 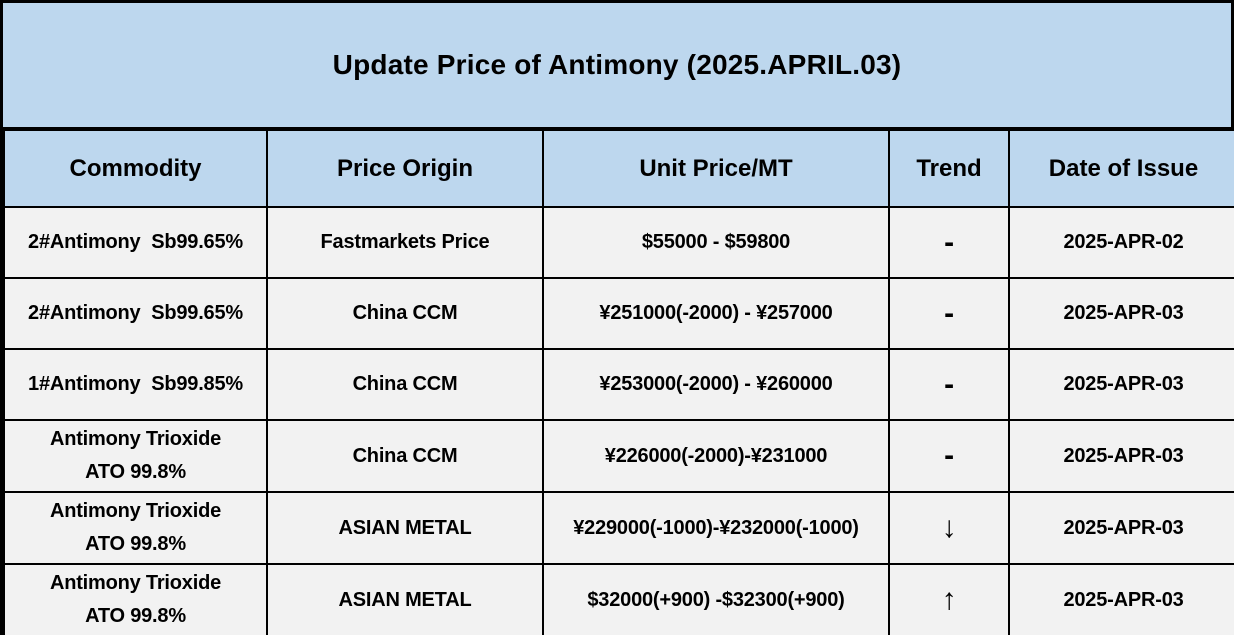 I want to click on column-header-unit-price: Unit Price/MT, so click(x=716, y=168).